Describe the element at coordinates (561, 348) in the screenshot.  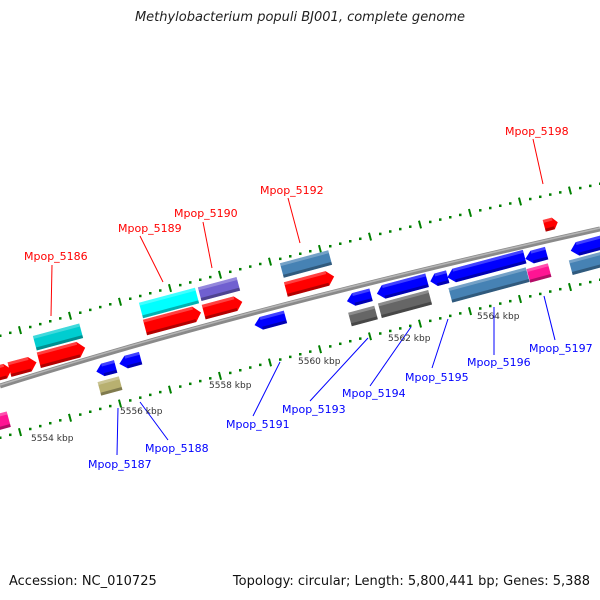
I see `gene-label: Mpop_5197` at that location.